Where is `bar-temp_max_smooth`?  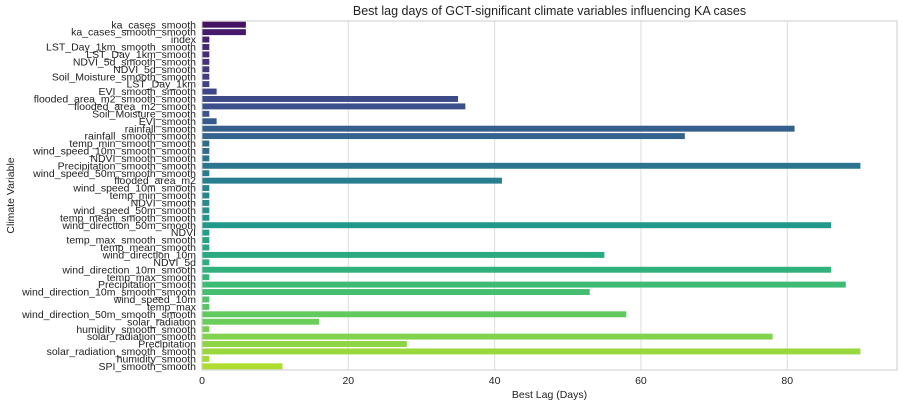 bar-temp_max_smooth is located at coordinates (206, 277).